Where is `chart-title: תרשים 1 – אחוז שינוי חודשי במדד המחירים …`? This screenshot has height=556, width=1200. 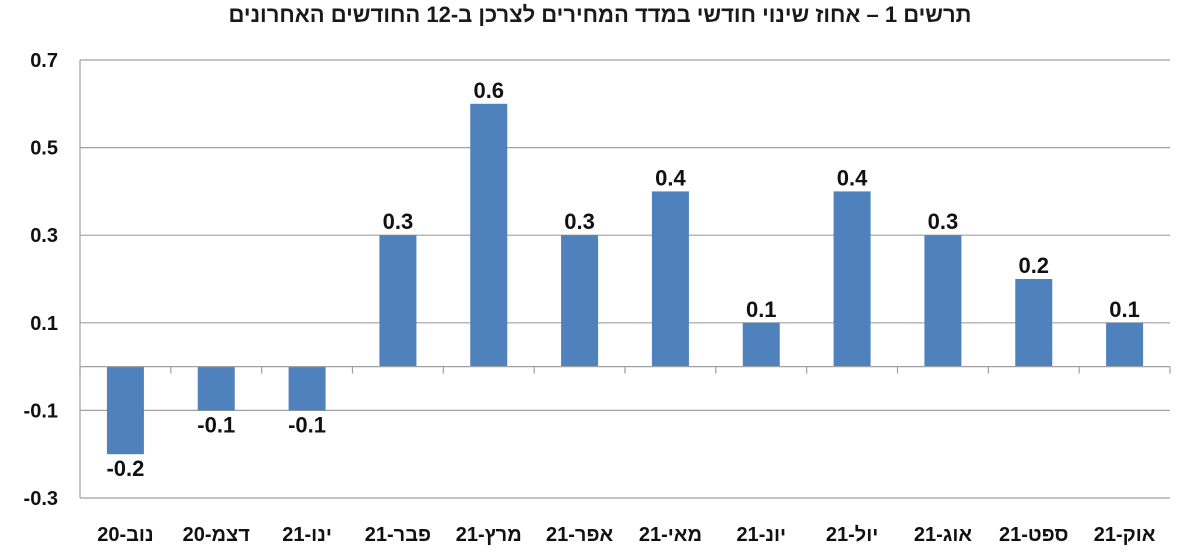 chart-title: תרשים 1 – אחוז שינוי חודשי במדד המחירים … is located at coordinates (600, 14).